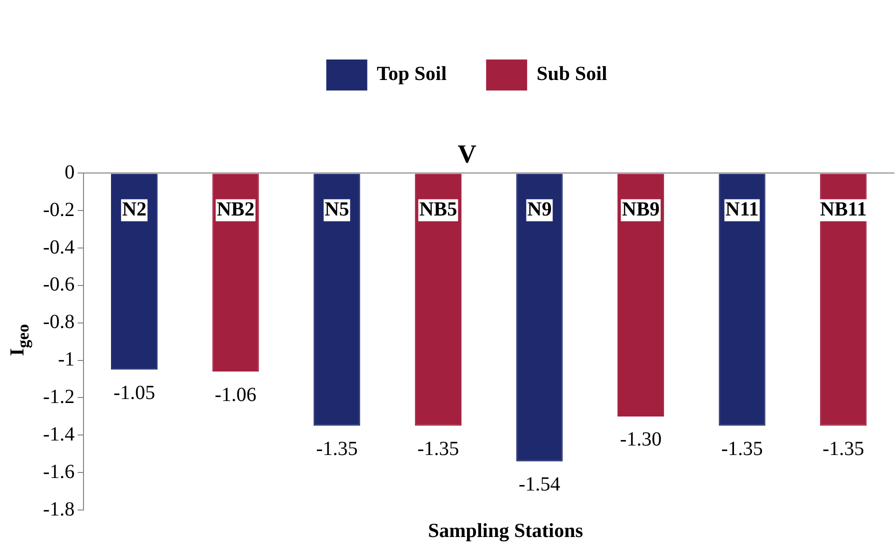  I want to click on legend-label: Sub Soil, so click(572, 74).